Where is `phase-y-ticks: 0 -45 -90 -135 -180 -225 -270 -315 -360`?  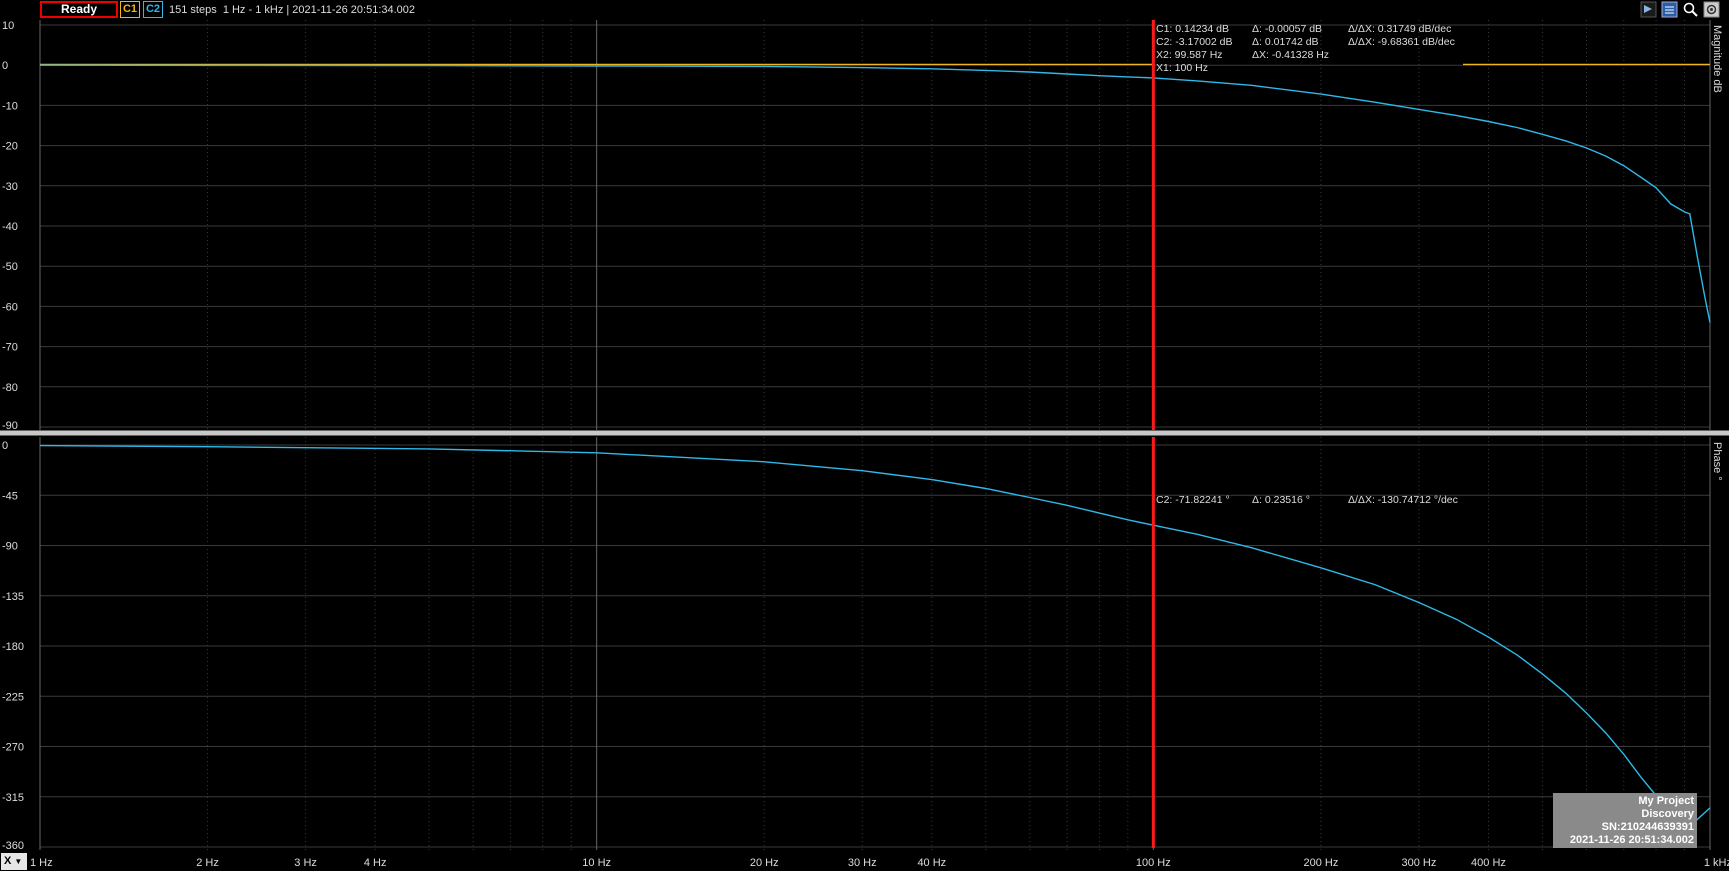 phase-y-ticks: 0 -45 -90 -135 -180 -225 -270 -315 -360 is located at coordinates (13, 646).